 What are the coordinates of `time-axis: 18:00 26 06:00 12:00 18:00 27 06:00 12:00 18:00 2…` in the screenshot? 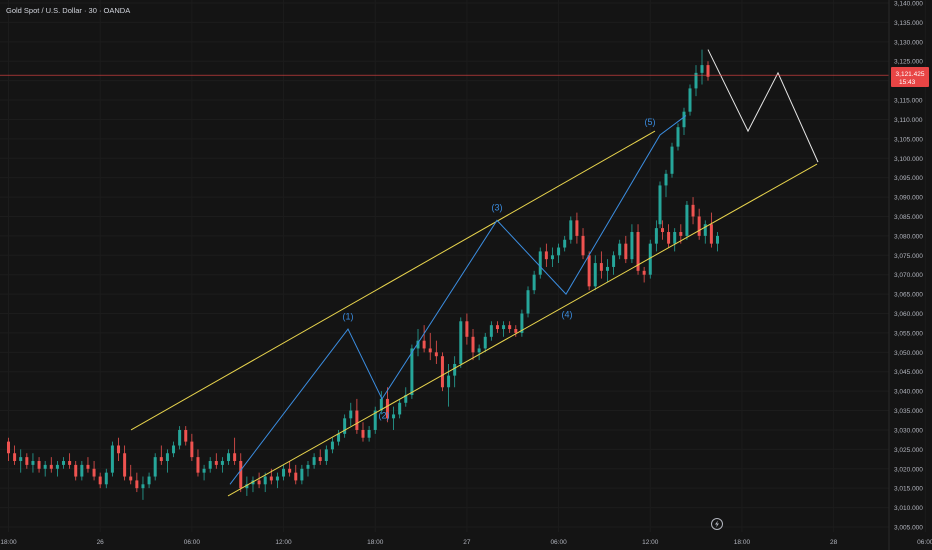 It's located at (466, 542).